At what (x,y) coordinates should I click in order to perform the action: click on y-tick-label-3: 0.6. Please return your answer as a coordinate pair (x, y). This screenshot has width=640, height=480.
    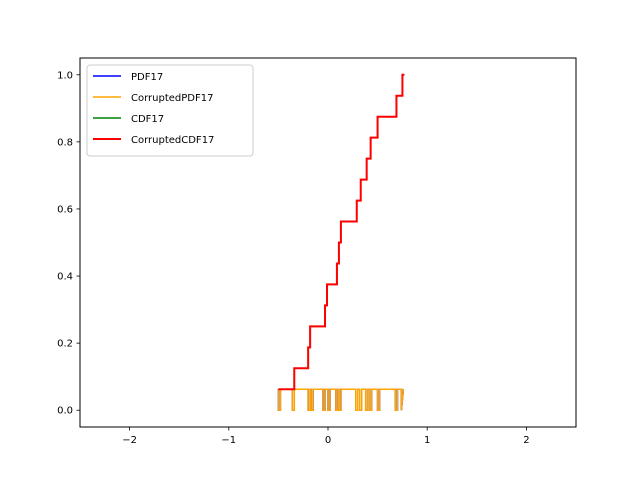
    Looking at the image, I should click on (65, 209).